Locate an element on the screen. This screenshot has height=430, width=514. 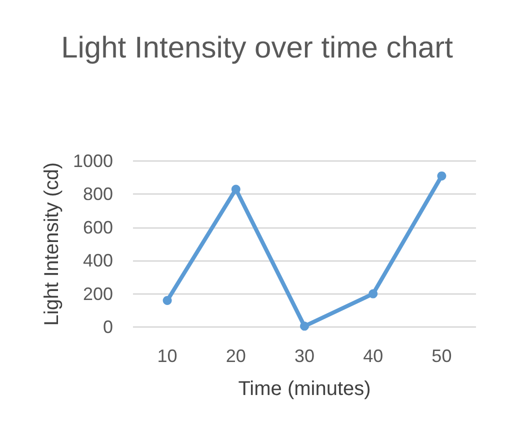
x-tick-label: 50 is located at coordinates (442, 356).